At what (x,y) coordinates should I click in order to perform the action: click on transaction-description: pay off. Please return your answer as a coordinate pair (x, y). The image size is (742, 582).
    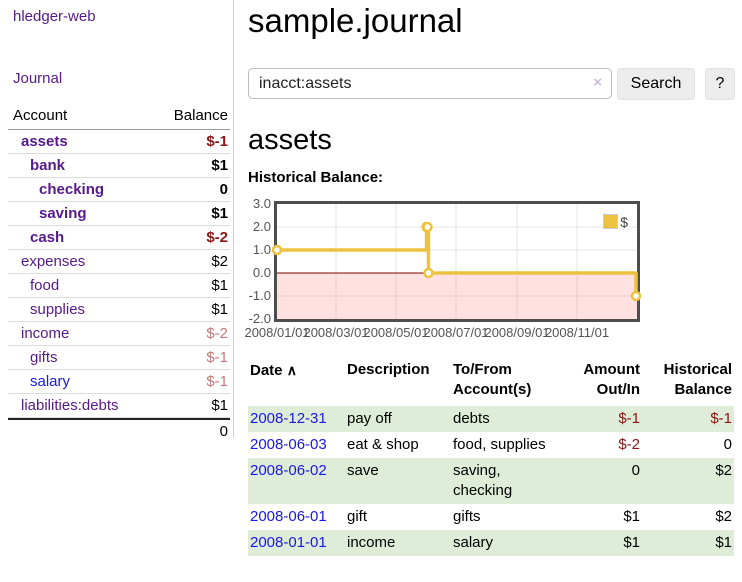
    Looking at the image, I should click on (369, 418).